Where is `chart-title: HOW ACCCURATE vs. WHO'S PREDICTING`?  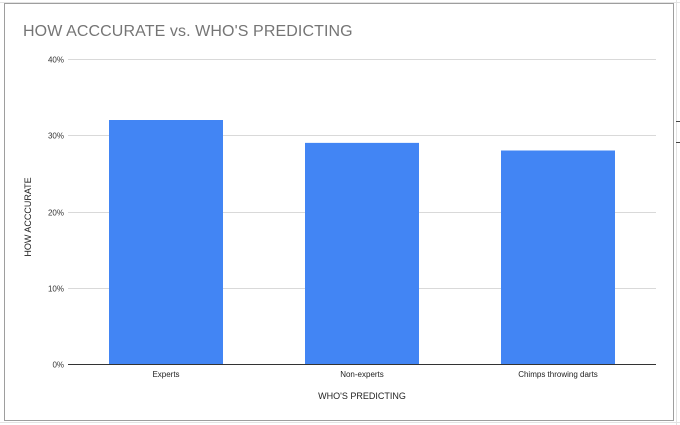
chart-title: HOW ACCCURATE vs. WHO'S PREDICTING is located at coordinates (188, 31).